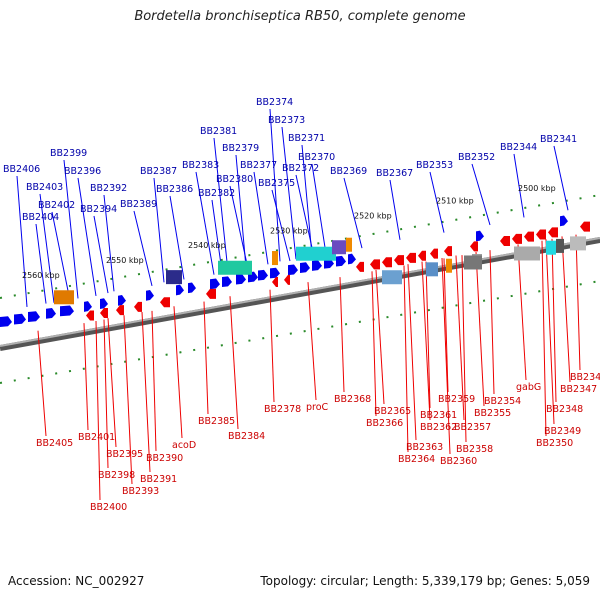 The height and width of the screenshot is (600, 600). I want to click on reverse-gene-label: BB2393, so click(140, 491).